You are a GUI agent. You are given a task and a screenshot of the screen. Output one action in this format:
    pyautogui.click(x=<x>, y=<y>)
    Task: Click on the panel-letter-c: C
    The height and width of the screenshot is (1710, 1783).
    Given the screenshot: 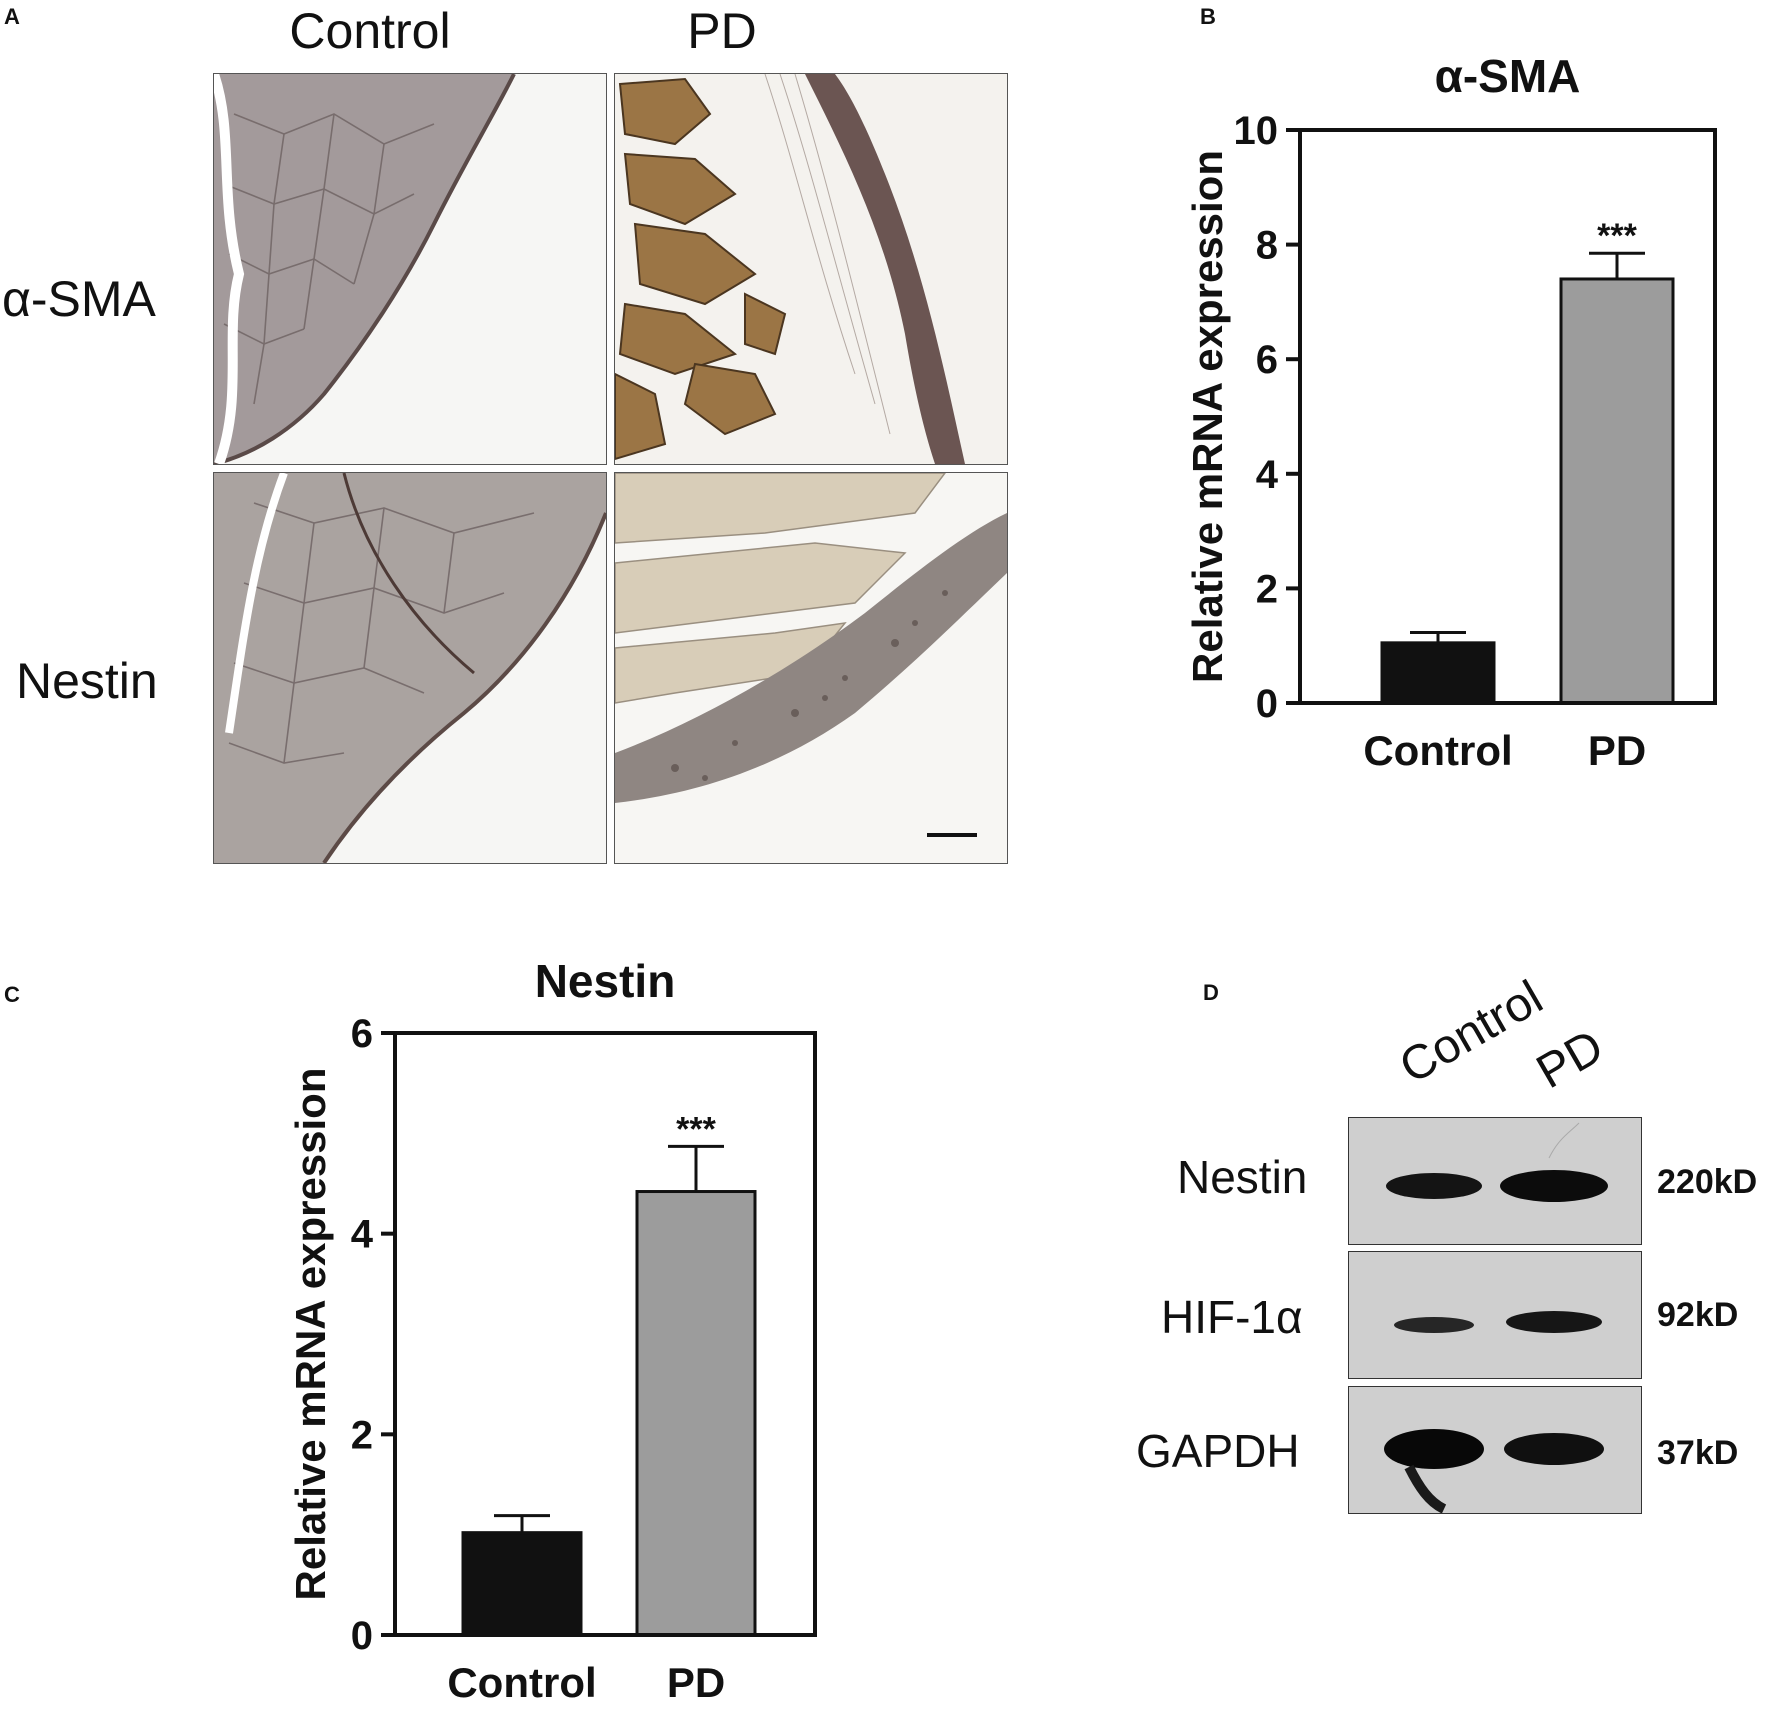 What is the action you would take?
    pyautogui.click(x=12, y=994)
    